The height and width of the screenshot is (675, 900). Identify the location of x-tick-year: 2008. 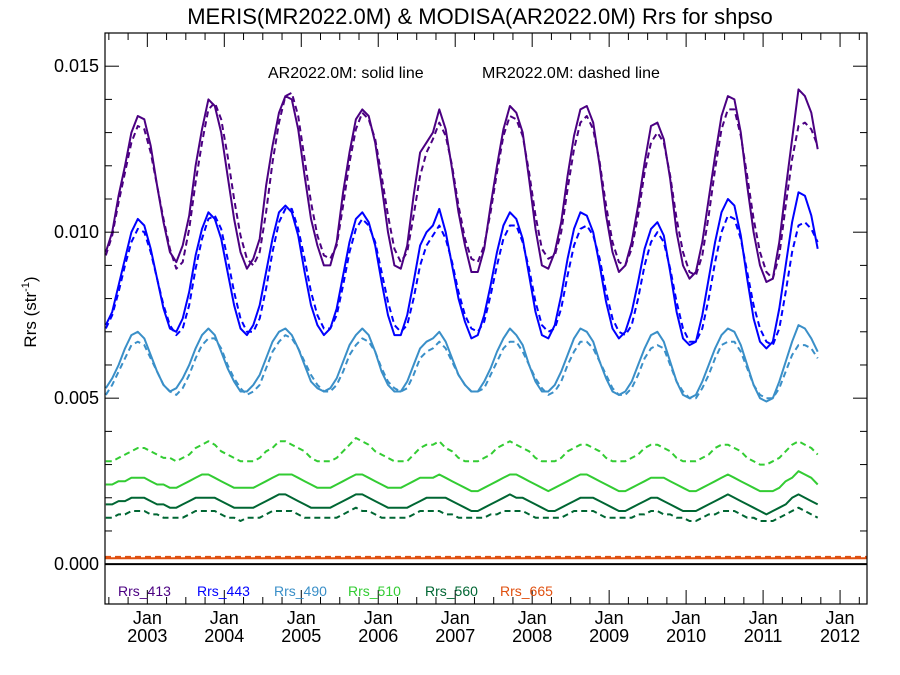
(532, 636).